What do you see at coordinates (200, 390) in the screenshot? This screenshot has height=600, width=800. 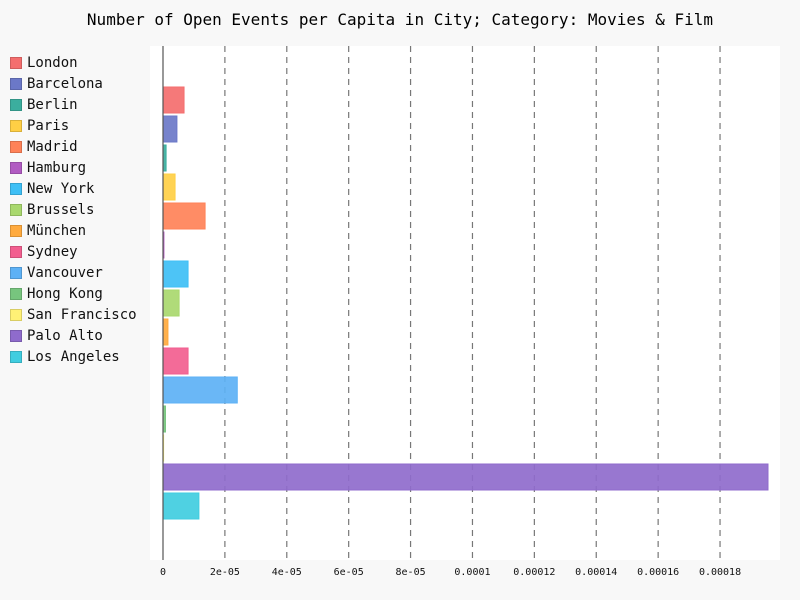 I see `bar-vancouver` at bounding box center [200, 390].